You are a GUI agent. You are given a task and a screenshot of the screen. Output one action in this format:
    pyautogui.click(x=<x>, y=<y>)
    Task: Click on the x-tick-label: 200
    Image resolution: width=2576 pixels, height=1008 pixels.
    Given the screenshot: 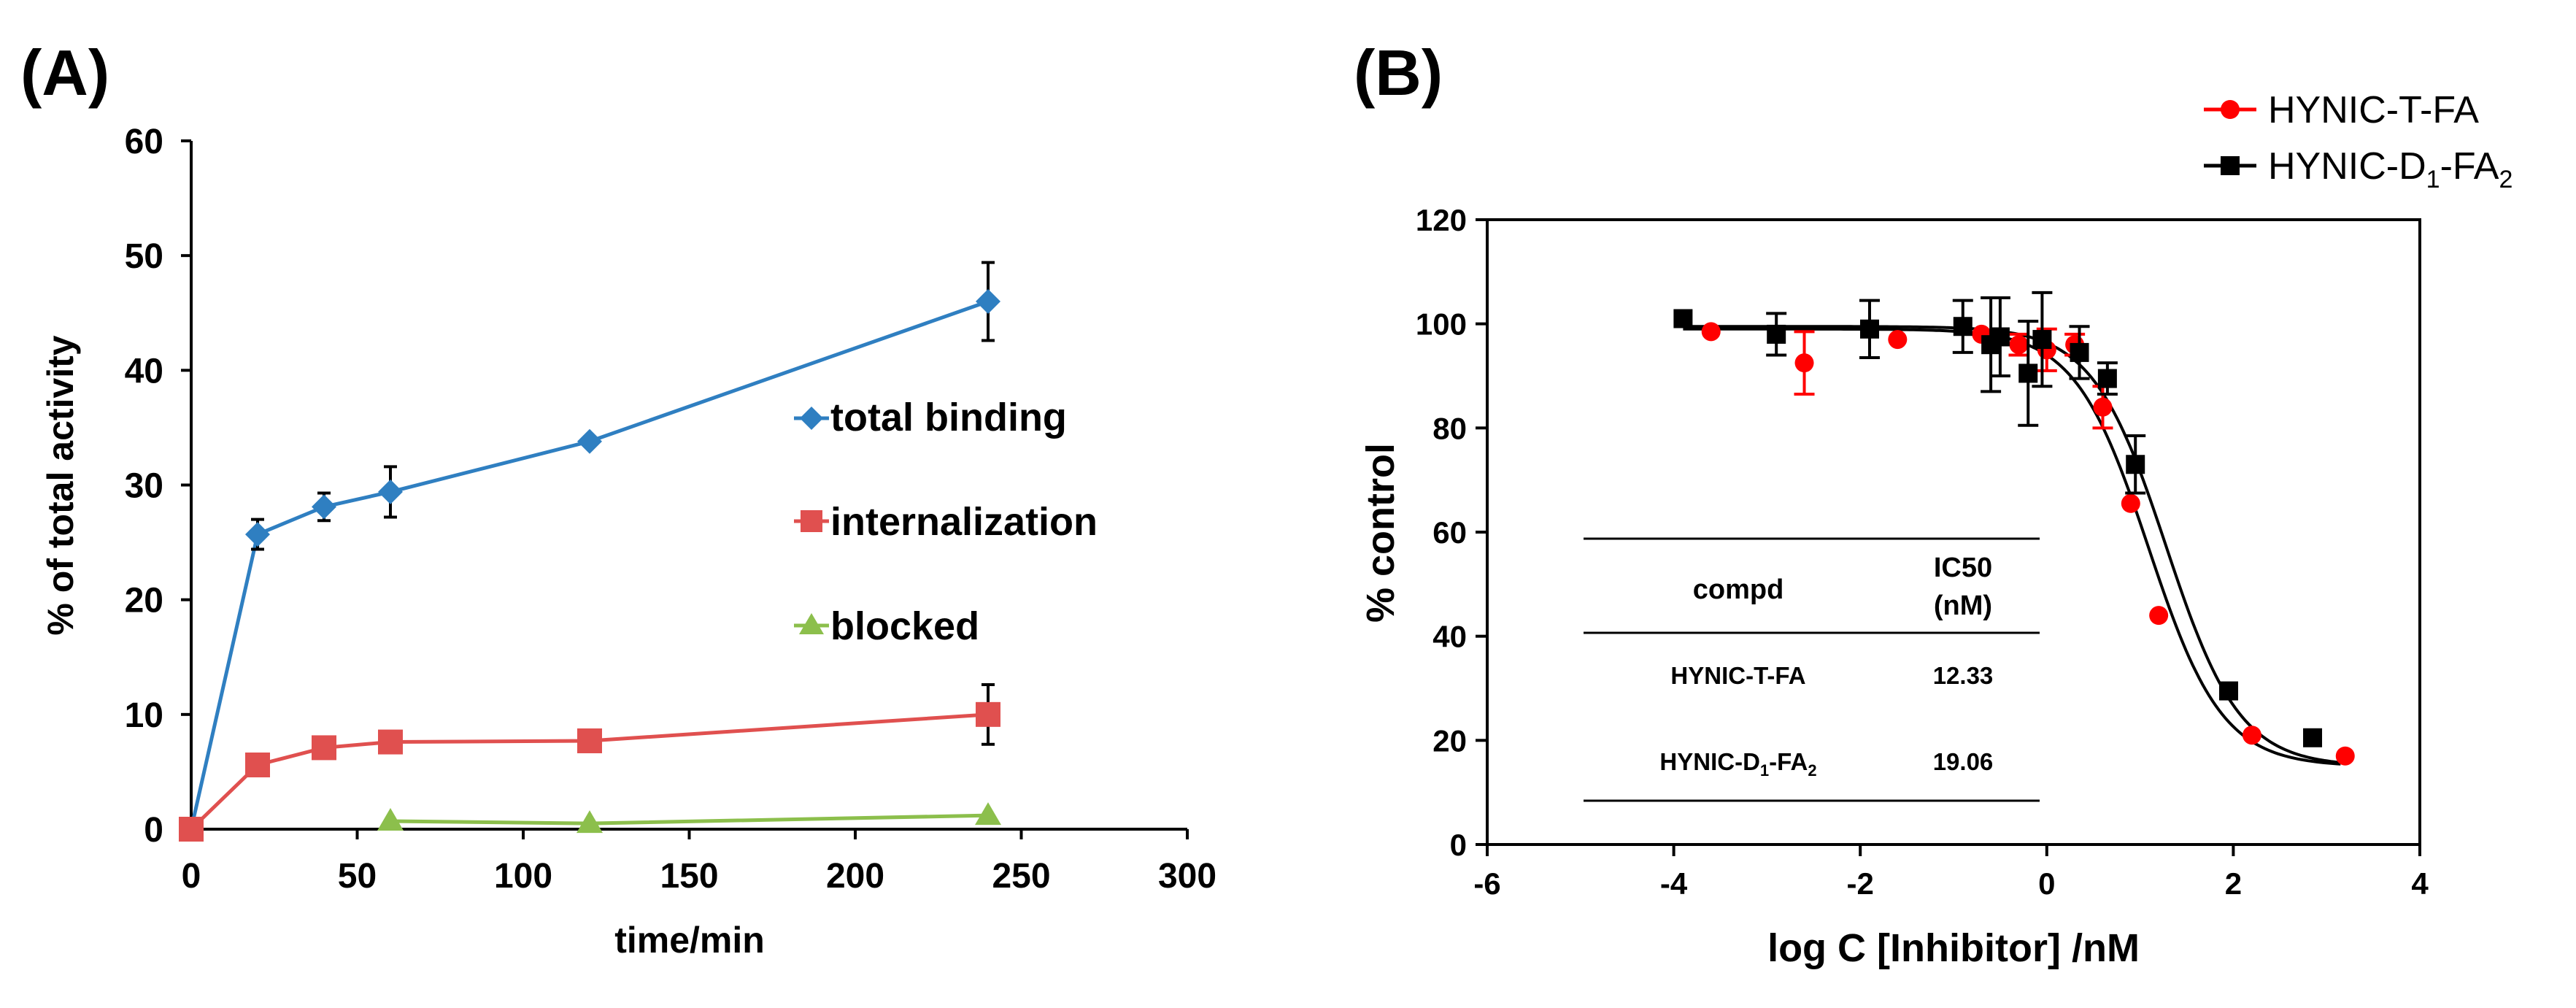 What is the action you would take?
    pyautogui.click(x=855, y=876)
    